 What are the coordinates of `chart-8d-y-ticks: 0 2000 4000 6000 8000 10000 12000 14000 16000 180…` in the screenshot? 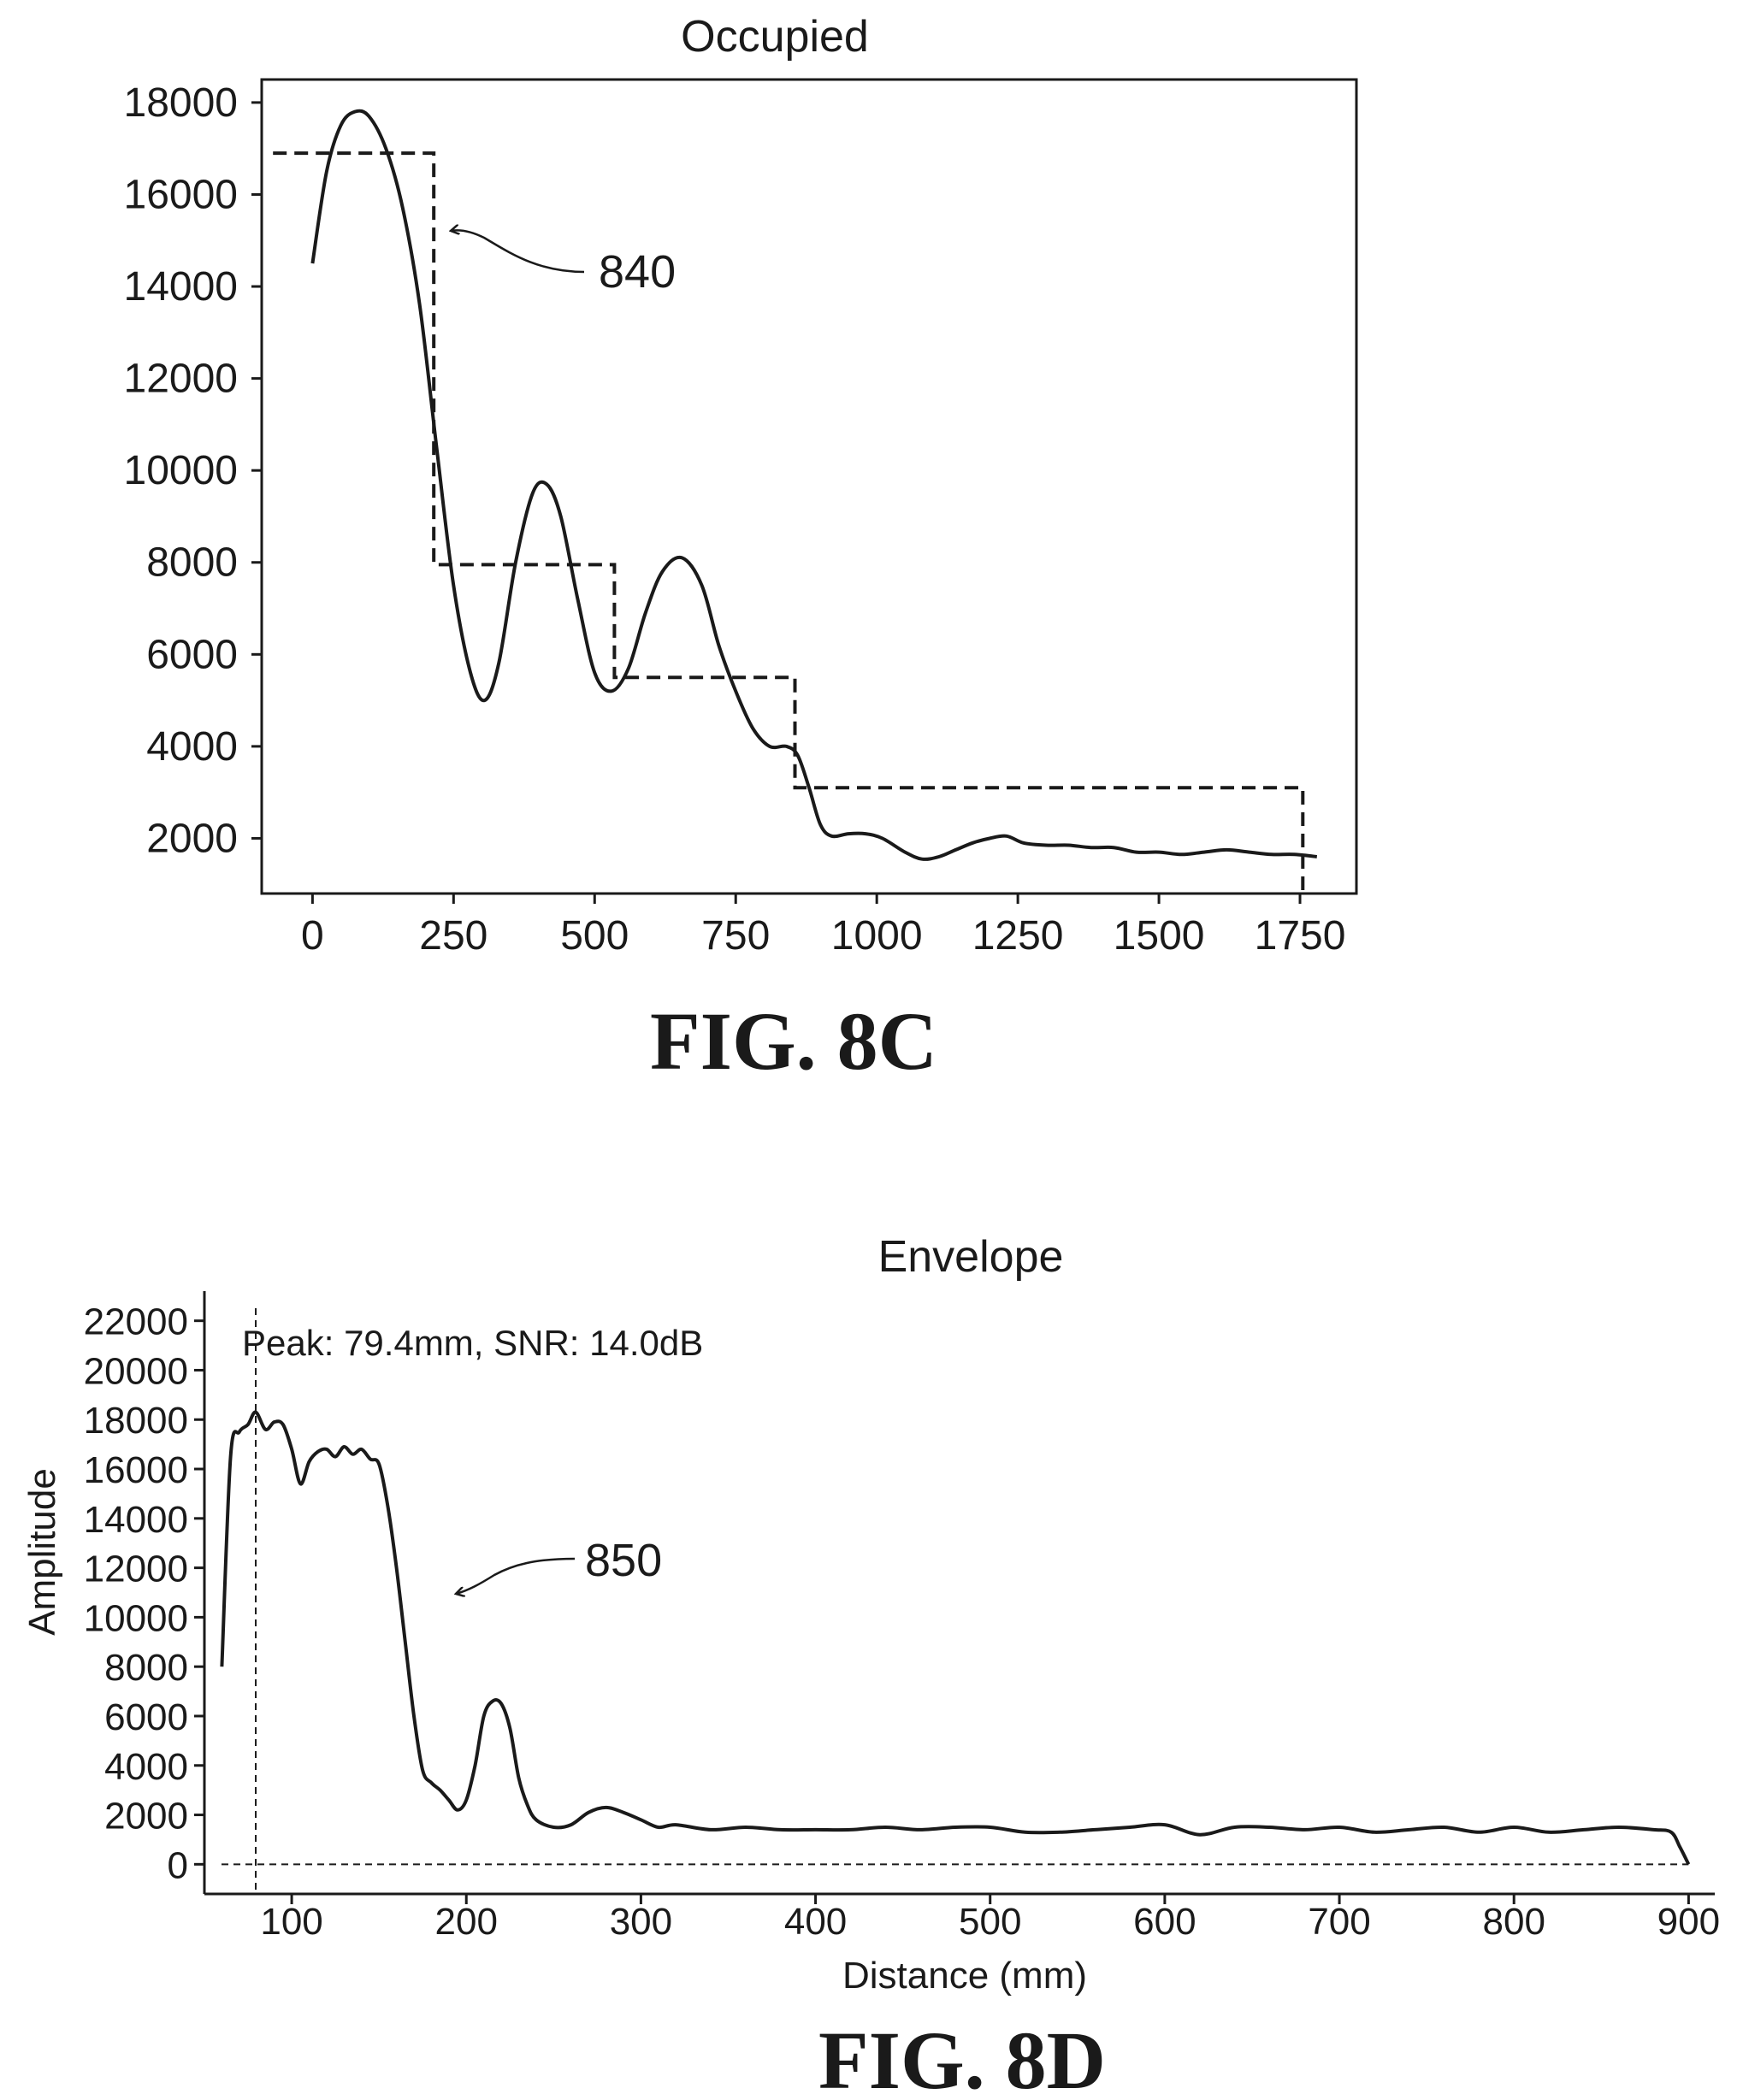 It's located at (144, 1594).